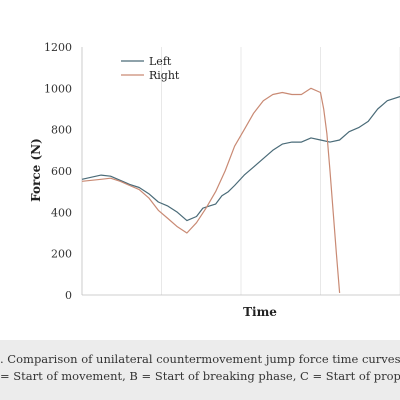  I want to click on y-axis-label: Force (N), so click(36, 170).